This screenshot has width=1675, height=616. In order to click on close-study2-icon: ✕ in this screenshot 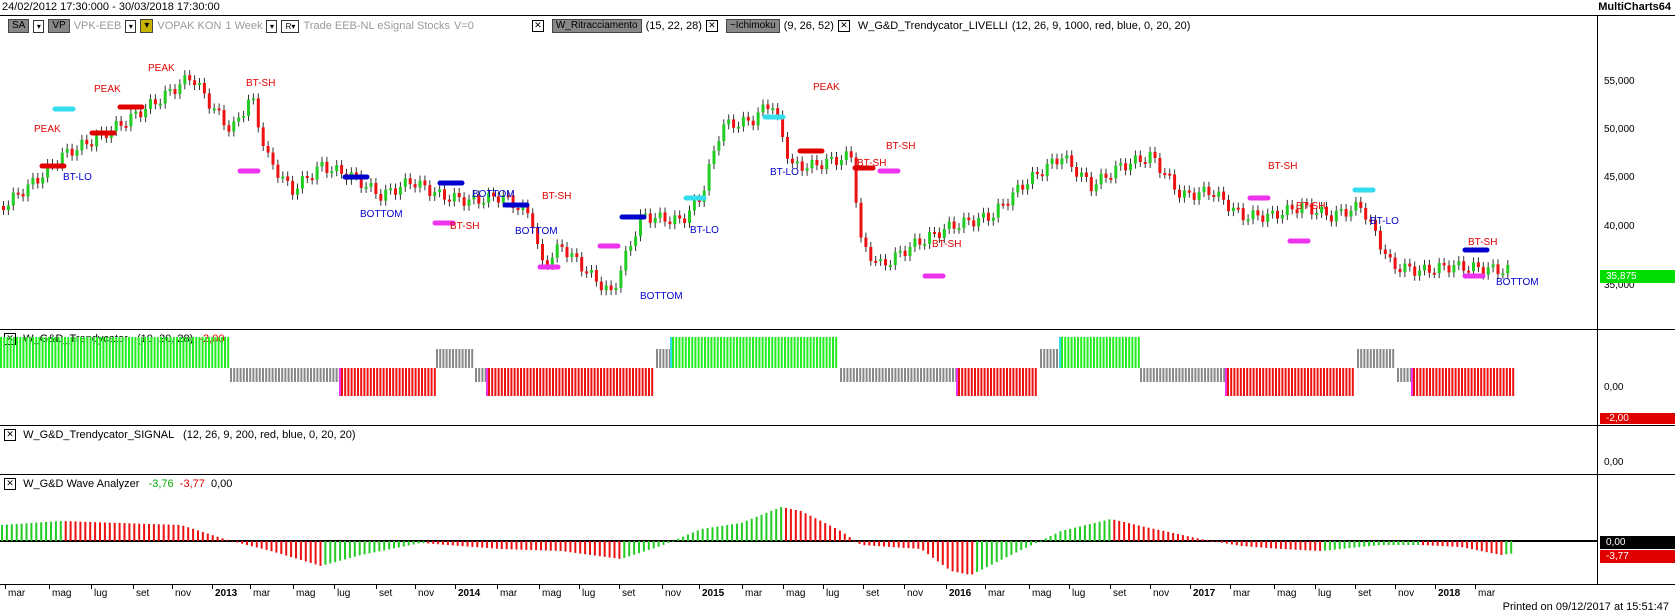, I will do `click(711, 26)`.